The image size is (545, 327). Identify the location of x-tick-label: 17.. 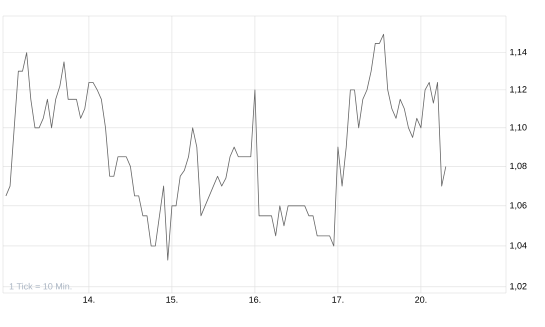
(338, 299).